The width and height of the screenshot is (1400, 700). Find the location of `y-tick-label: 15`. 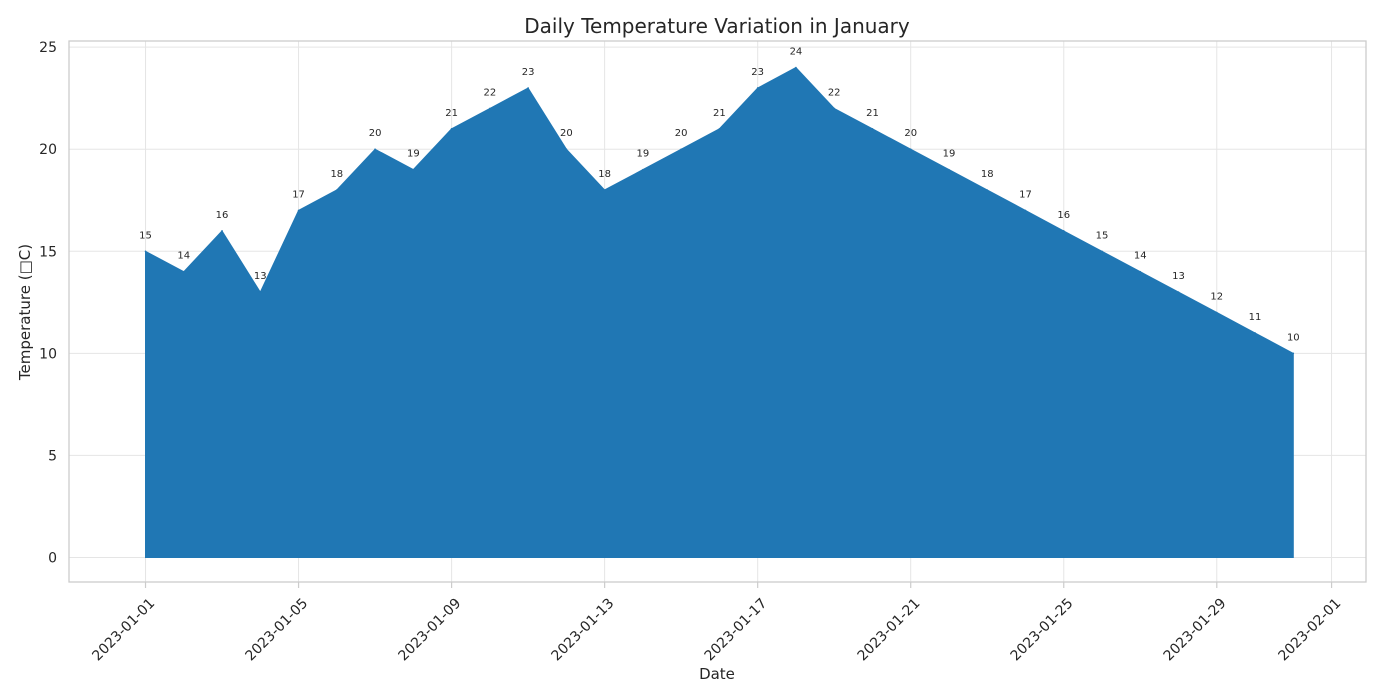

y-tick-label: 15 is located at coordinates (48, 252).